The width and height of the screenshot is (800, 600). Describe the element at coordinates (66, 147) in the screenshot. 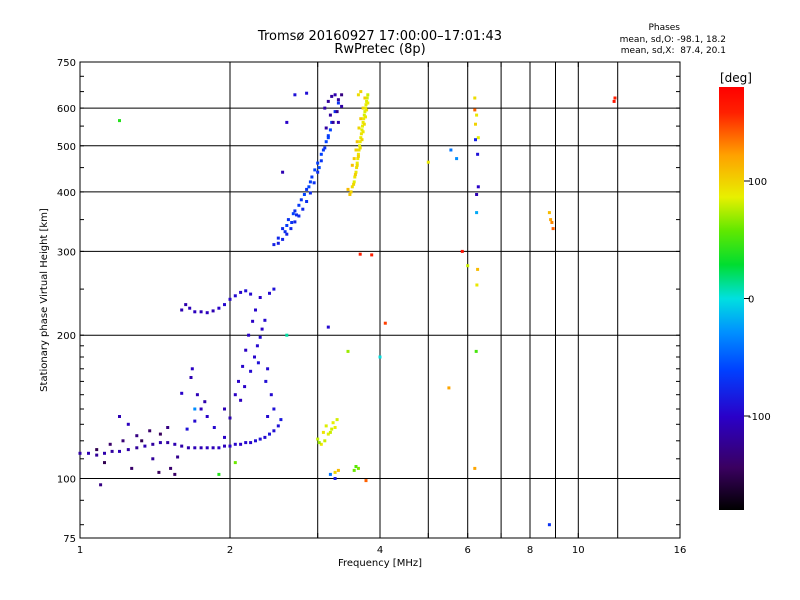

I see `y-tick-label: 500` at that location.